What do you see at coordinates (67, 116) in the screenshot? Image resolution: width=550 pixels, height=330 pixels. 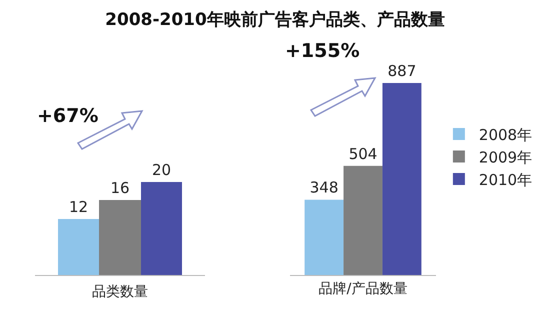 I see `text: +67%` at bounding box center [67, 116].